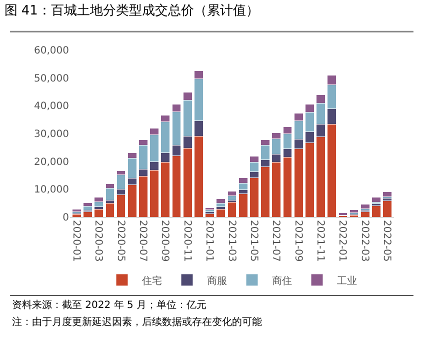 Image resolution: width=429 pixels, height=346 pixels. I want to click on text: 资料来源：截至 2022 年 5 月；单位：亿元, so click(109, 305).